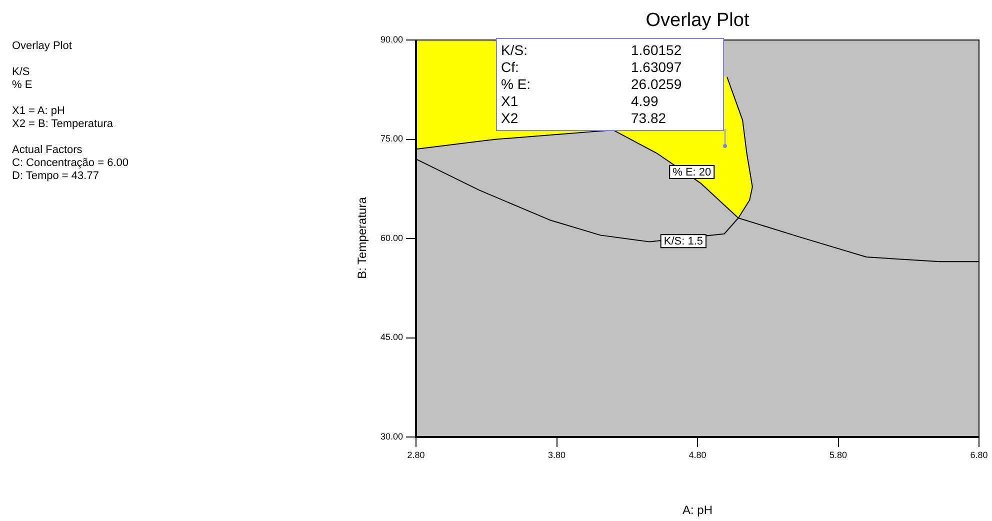 The width and height of the screenshot is (992, 521). Describe the element at coordinates (391, 337) in the screenshot. I see `y-tick-label: 45.00` at that location.